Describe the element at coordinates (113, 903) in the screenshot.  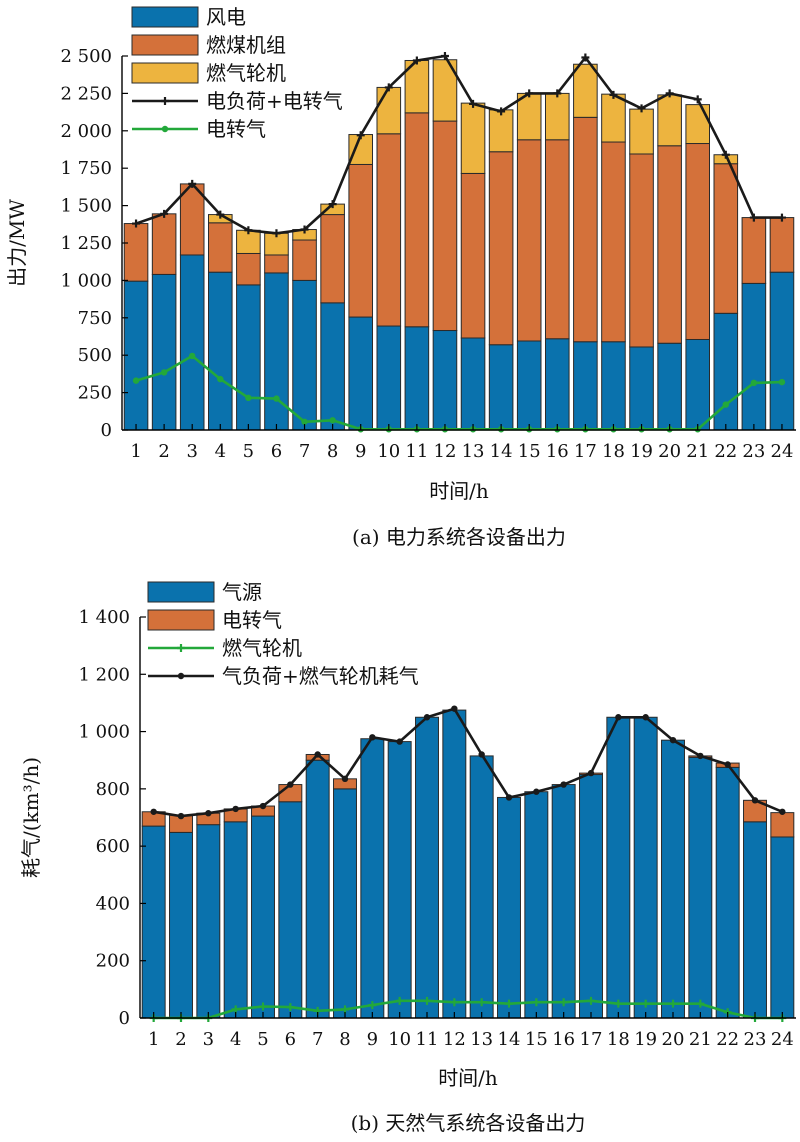
I see `y-tick-label: 400` at that location.